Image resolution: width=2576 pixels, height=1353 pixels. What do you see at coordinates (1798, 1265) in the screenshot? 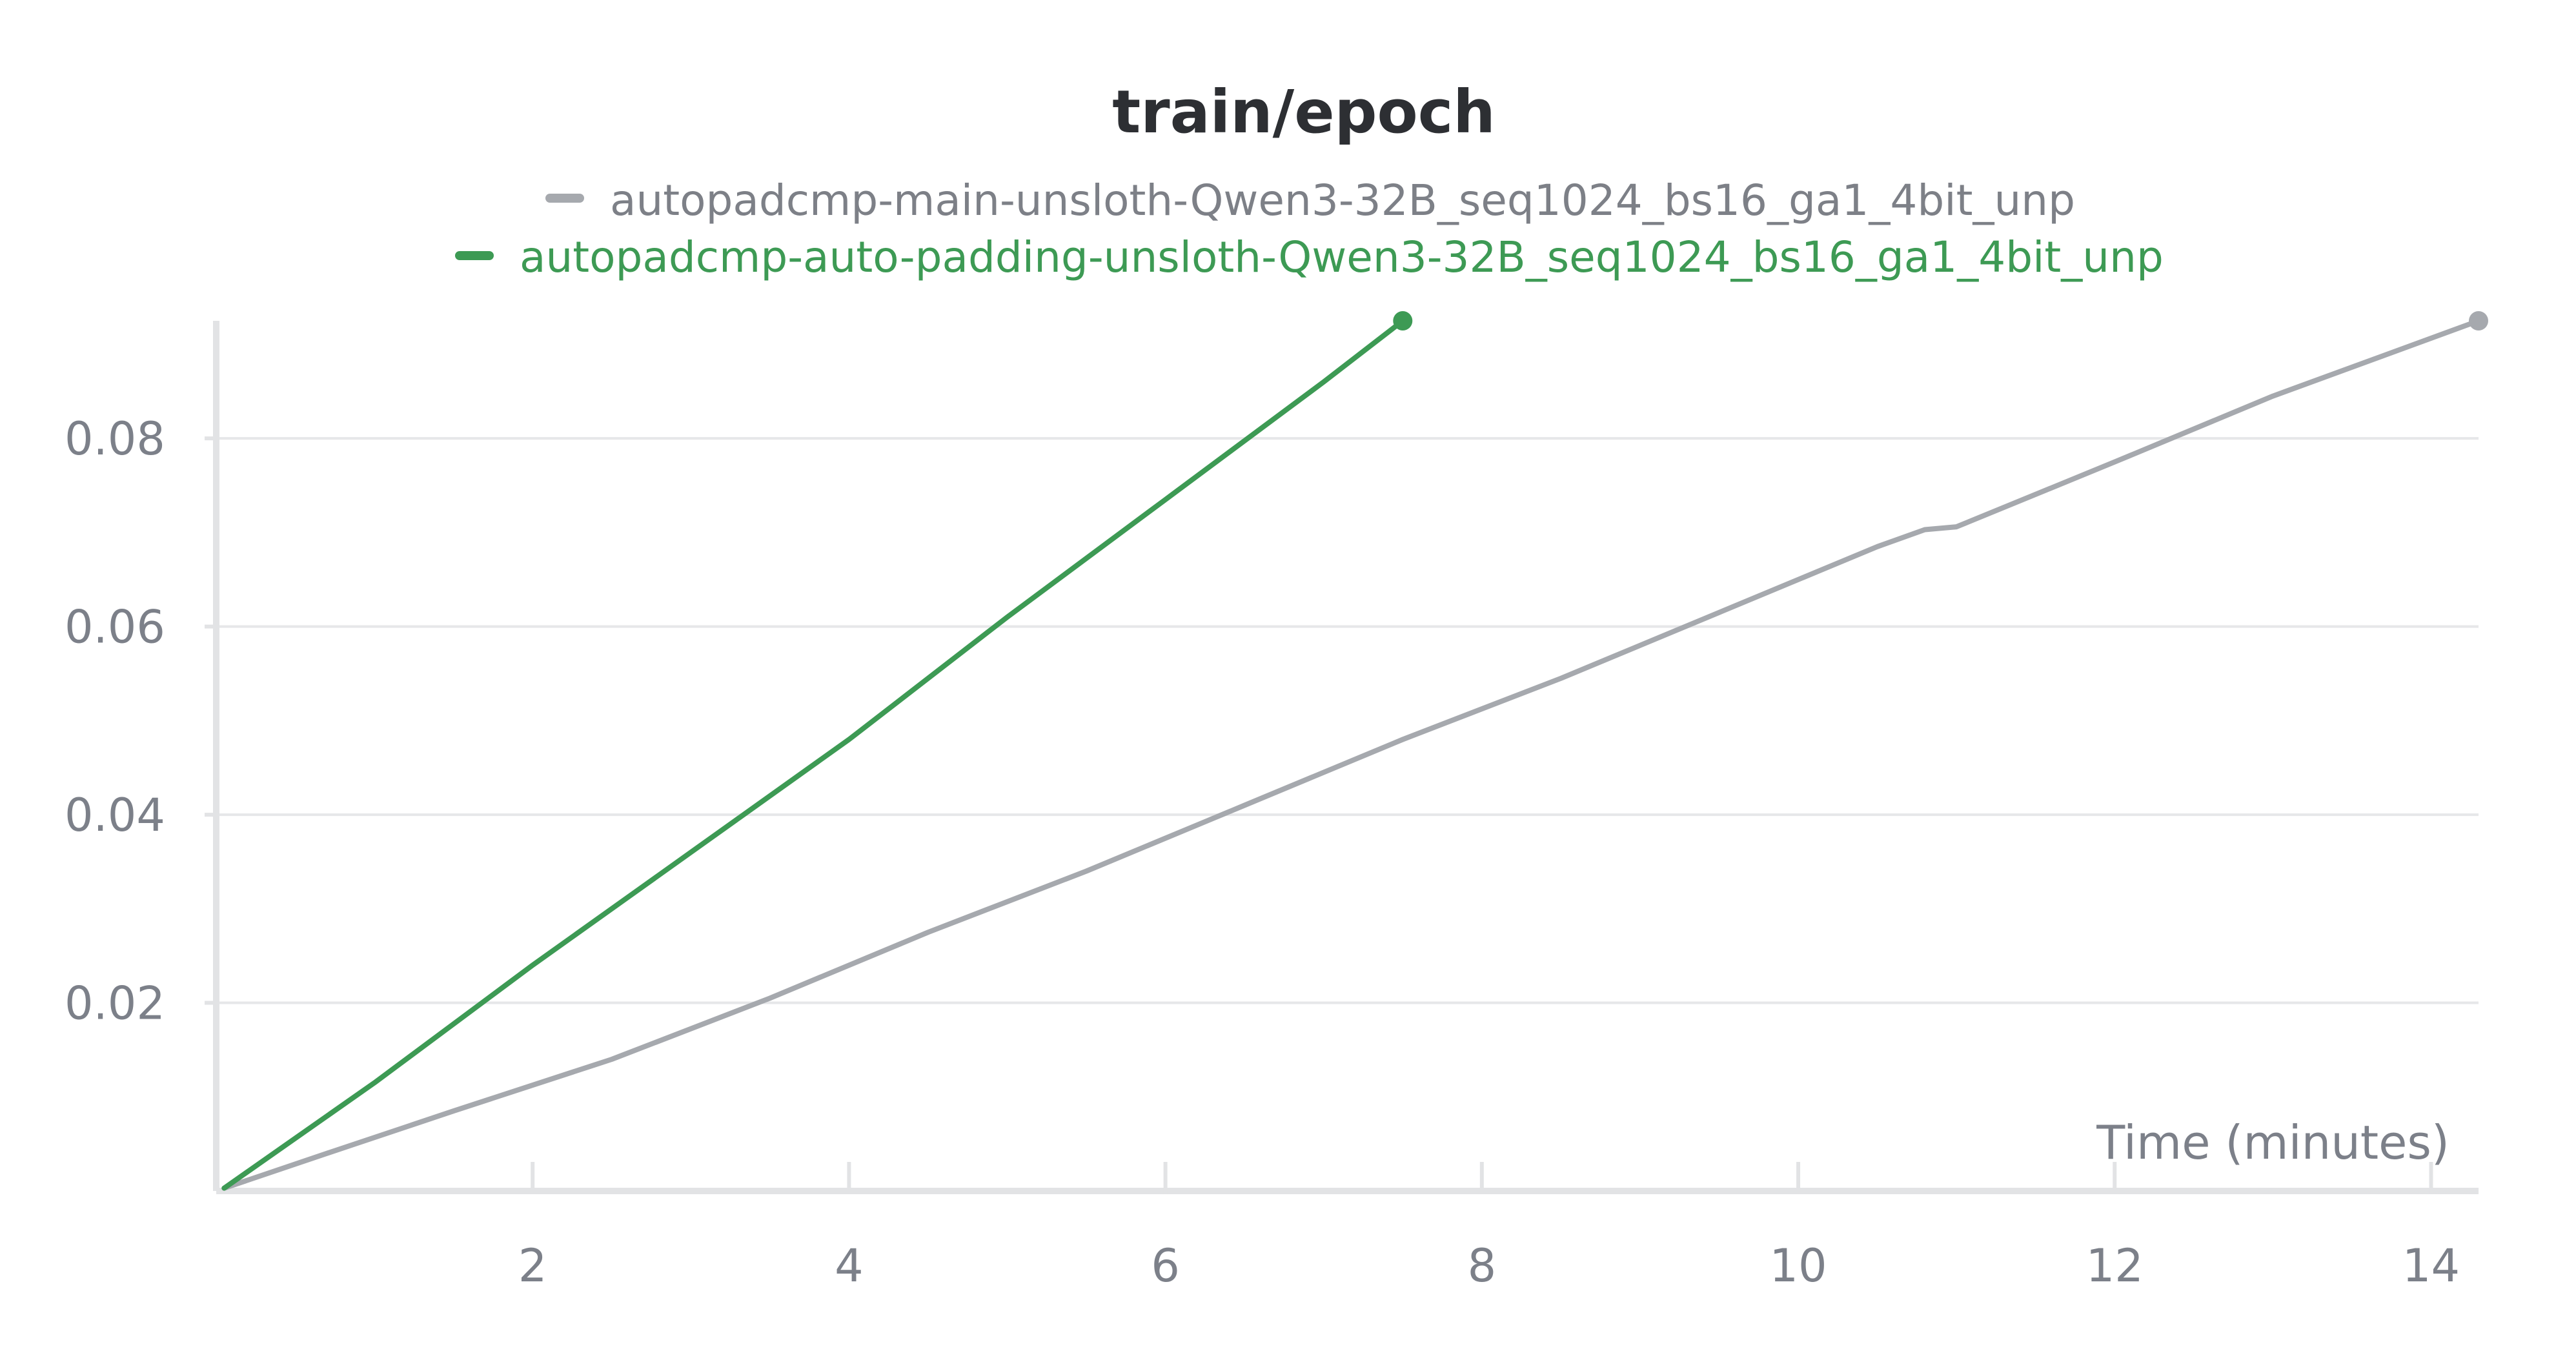
I see `x-tick-label: 10` at bounding box center [1798, 1265].